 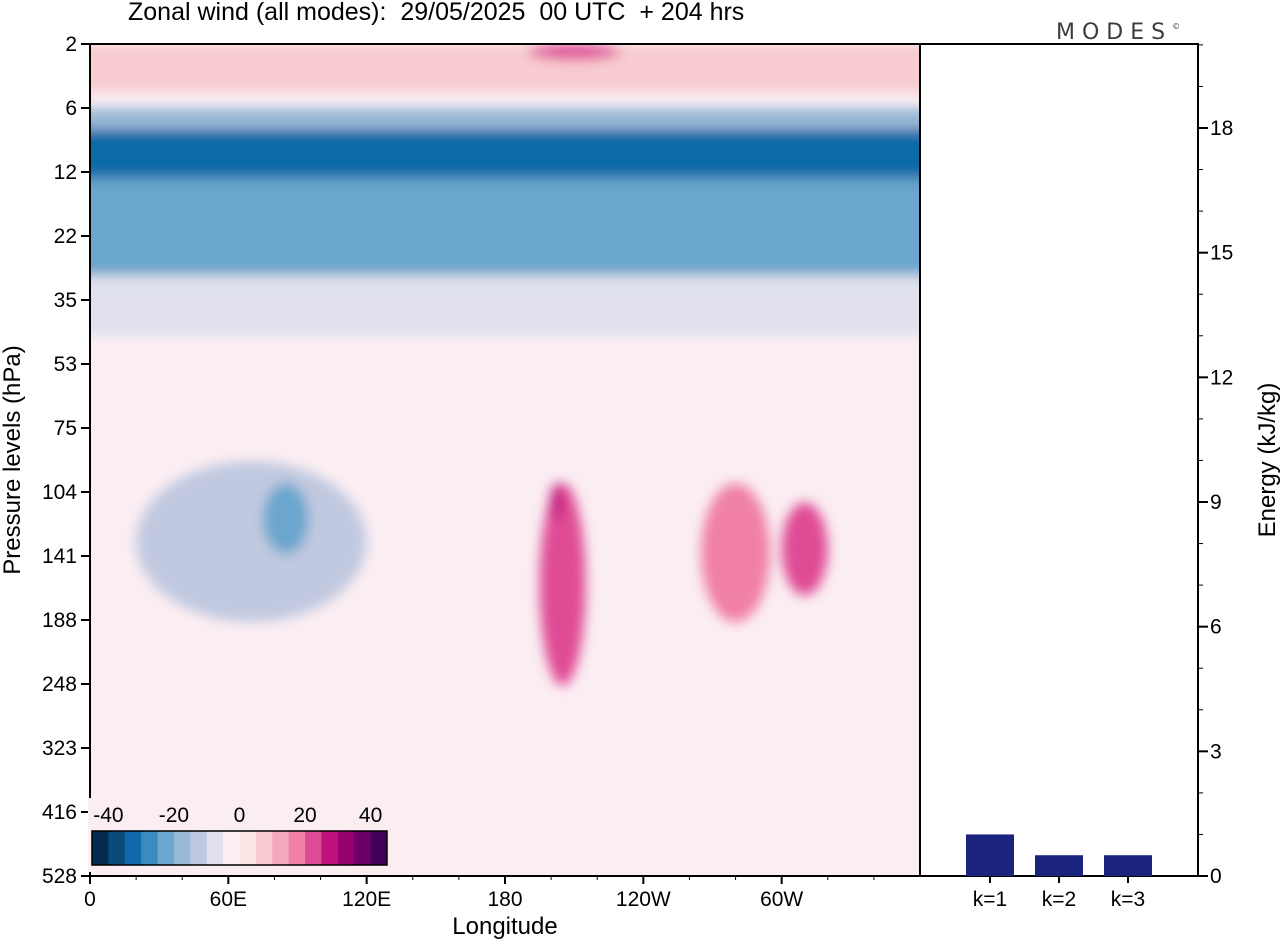 I want to click on energy-tick-label: 18, so click(x=1221, y=128).